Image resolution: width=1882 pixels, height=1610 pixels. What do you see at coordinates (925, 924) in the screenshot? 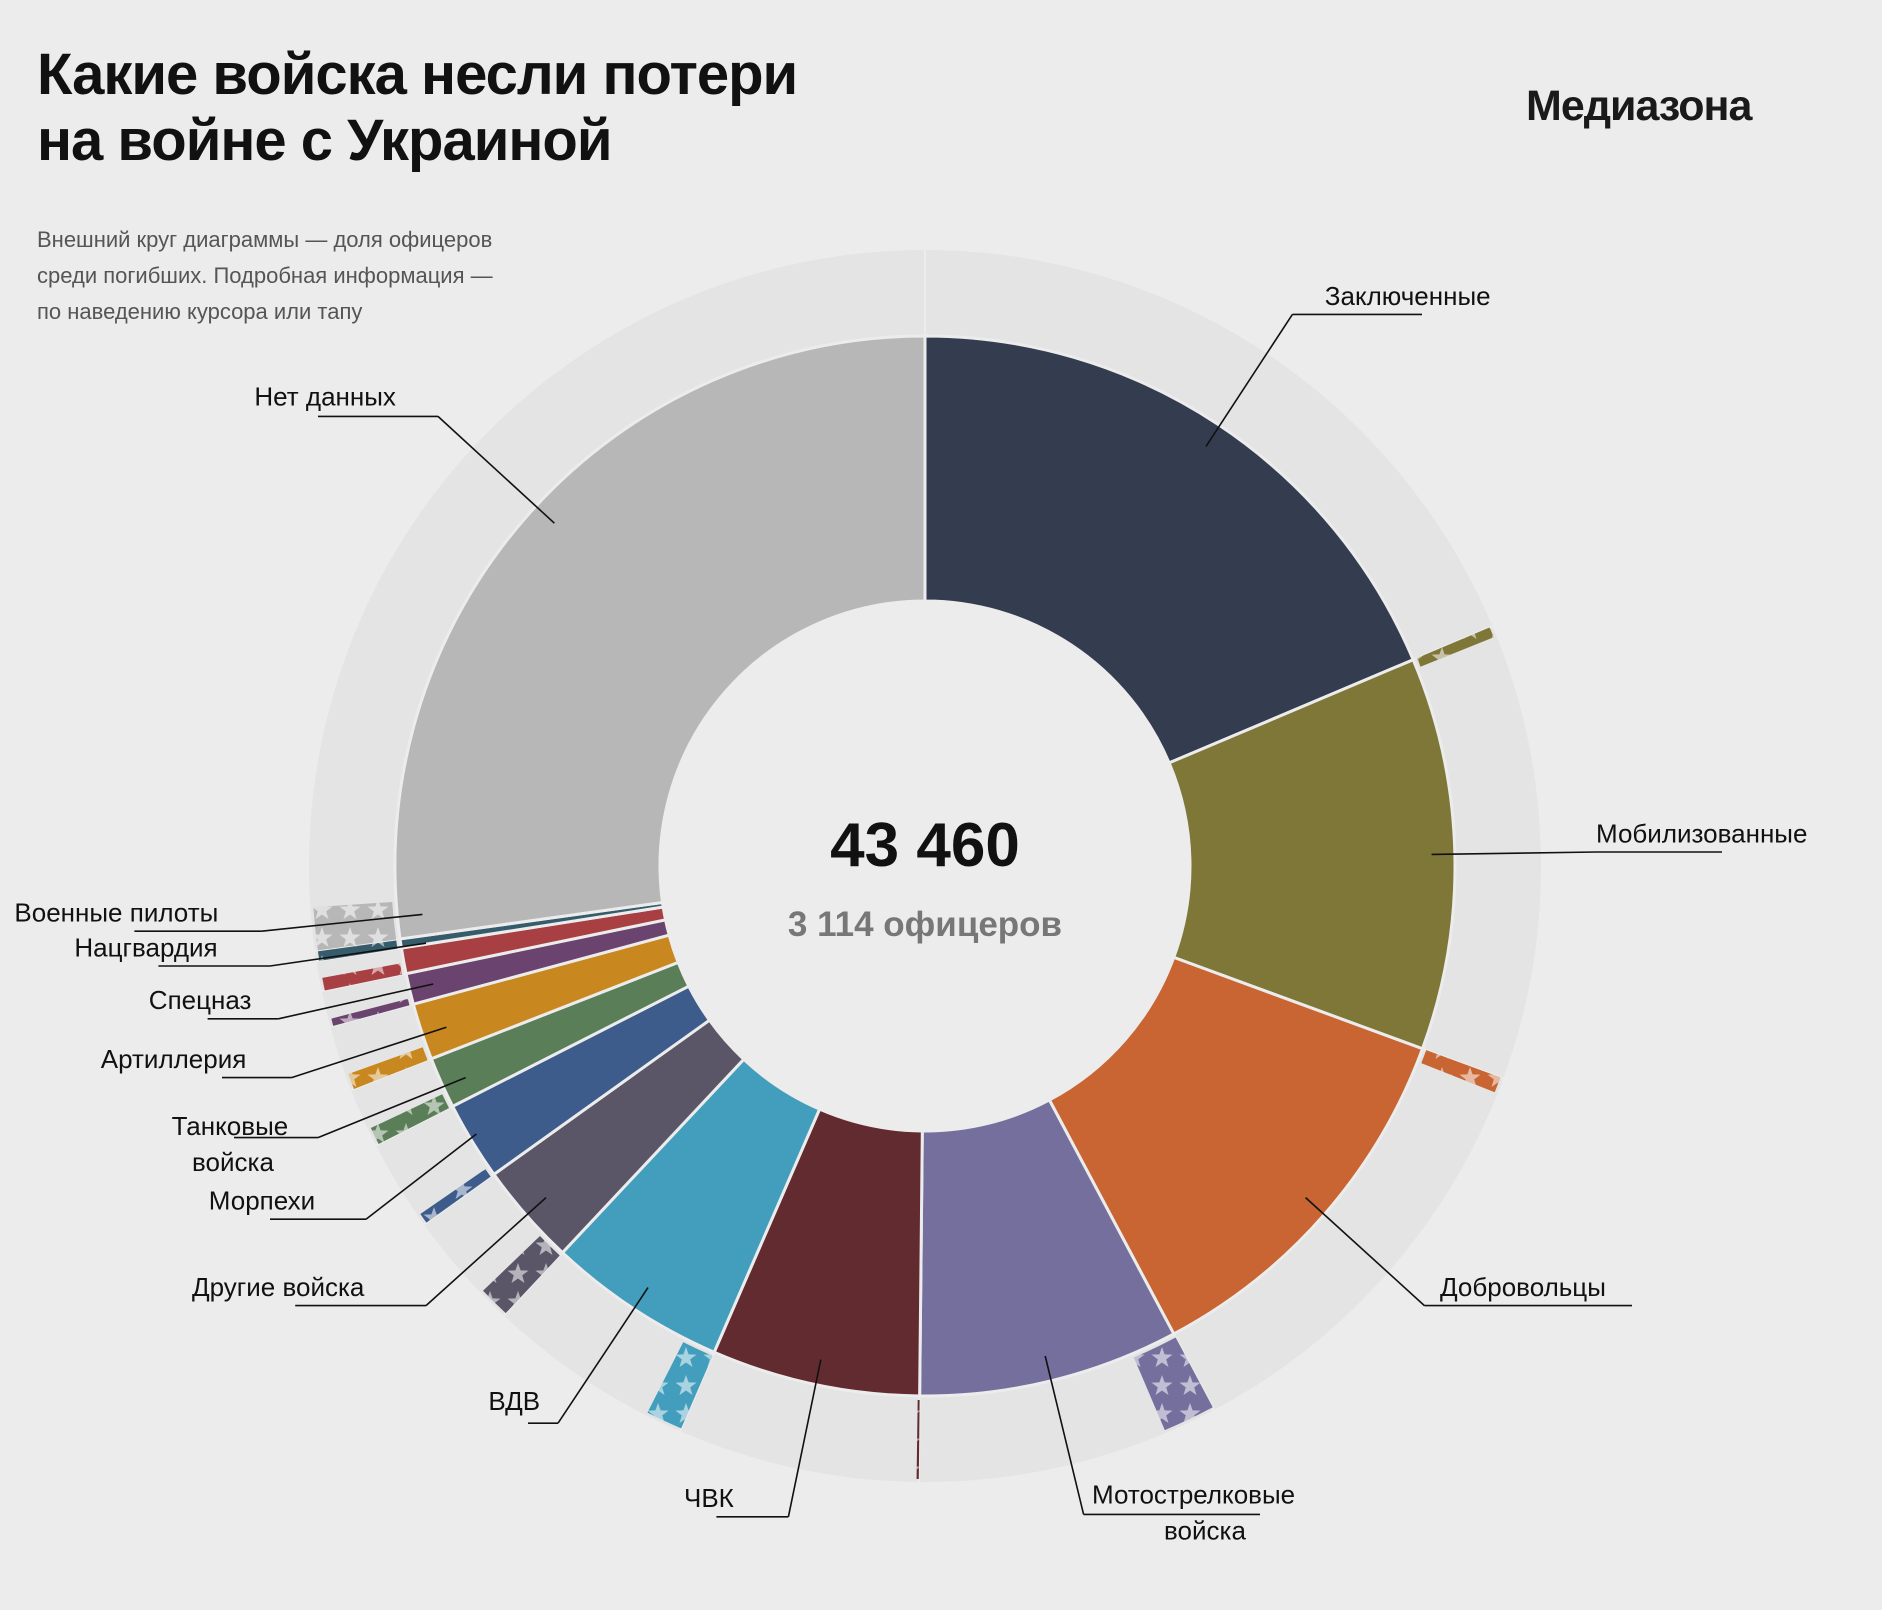
I see `center-officers: 3 114 офицеров` at bounding box center [925, 924].